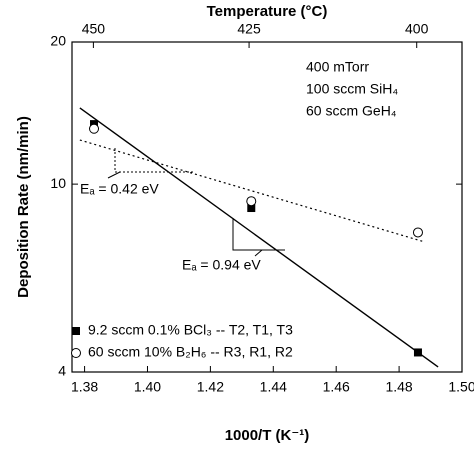  Describe the element at coordinates (58, 41) in the screenshot. I see `y-tick-label: 20` at that location.